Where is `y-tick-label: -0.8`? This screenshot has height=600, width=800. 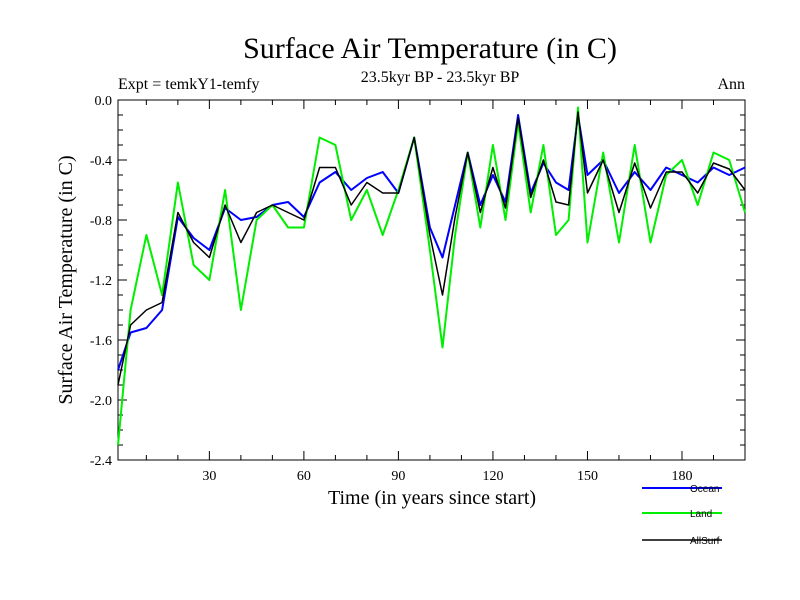
y-tick-label: -0.8 is located at coordinates (101, 221).